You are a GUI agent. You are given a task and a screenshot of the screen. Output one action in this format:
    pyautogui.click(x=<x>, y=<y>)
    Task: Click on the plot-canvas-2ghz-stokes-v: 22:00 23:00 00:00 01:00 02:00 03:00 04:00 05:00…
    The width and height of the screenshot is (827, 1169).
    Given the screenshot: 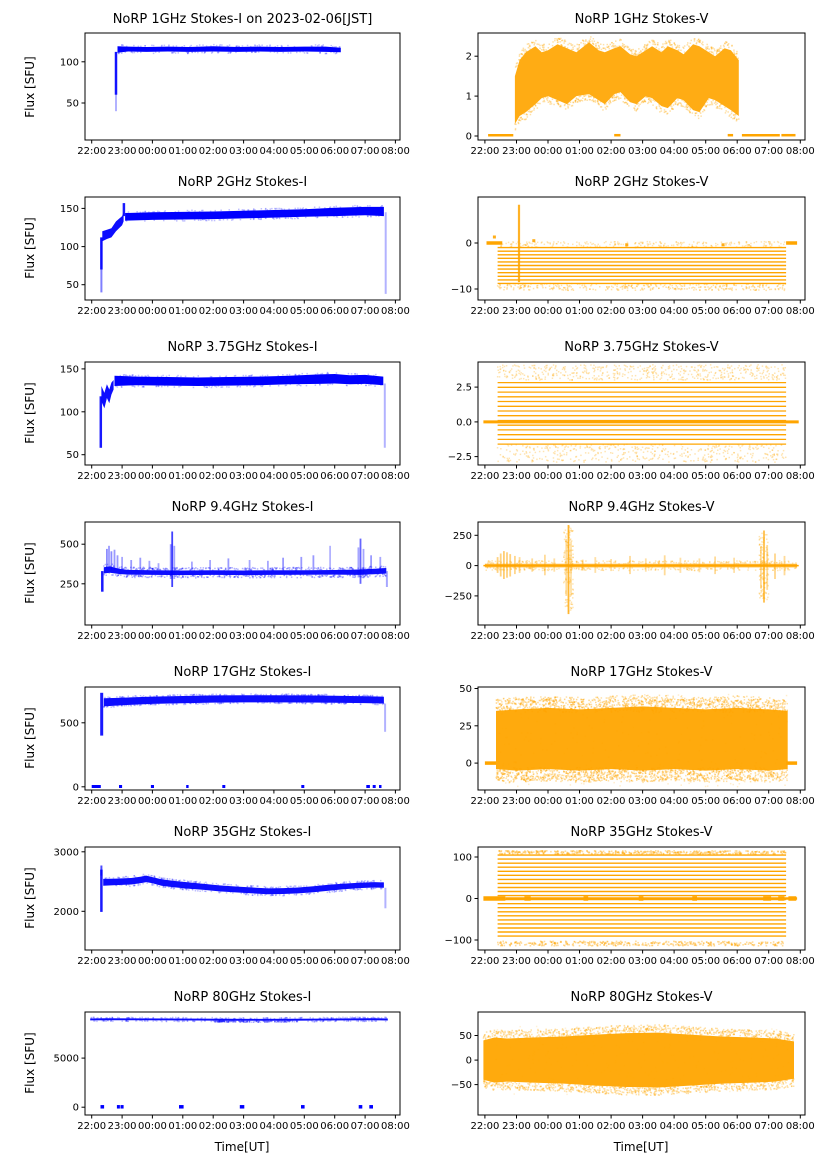 What is the action you would take?
    pyautogui.click(x=633, y=256)
    